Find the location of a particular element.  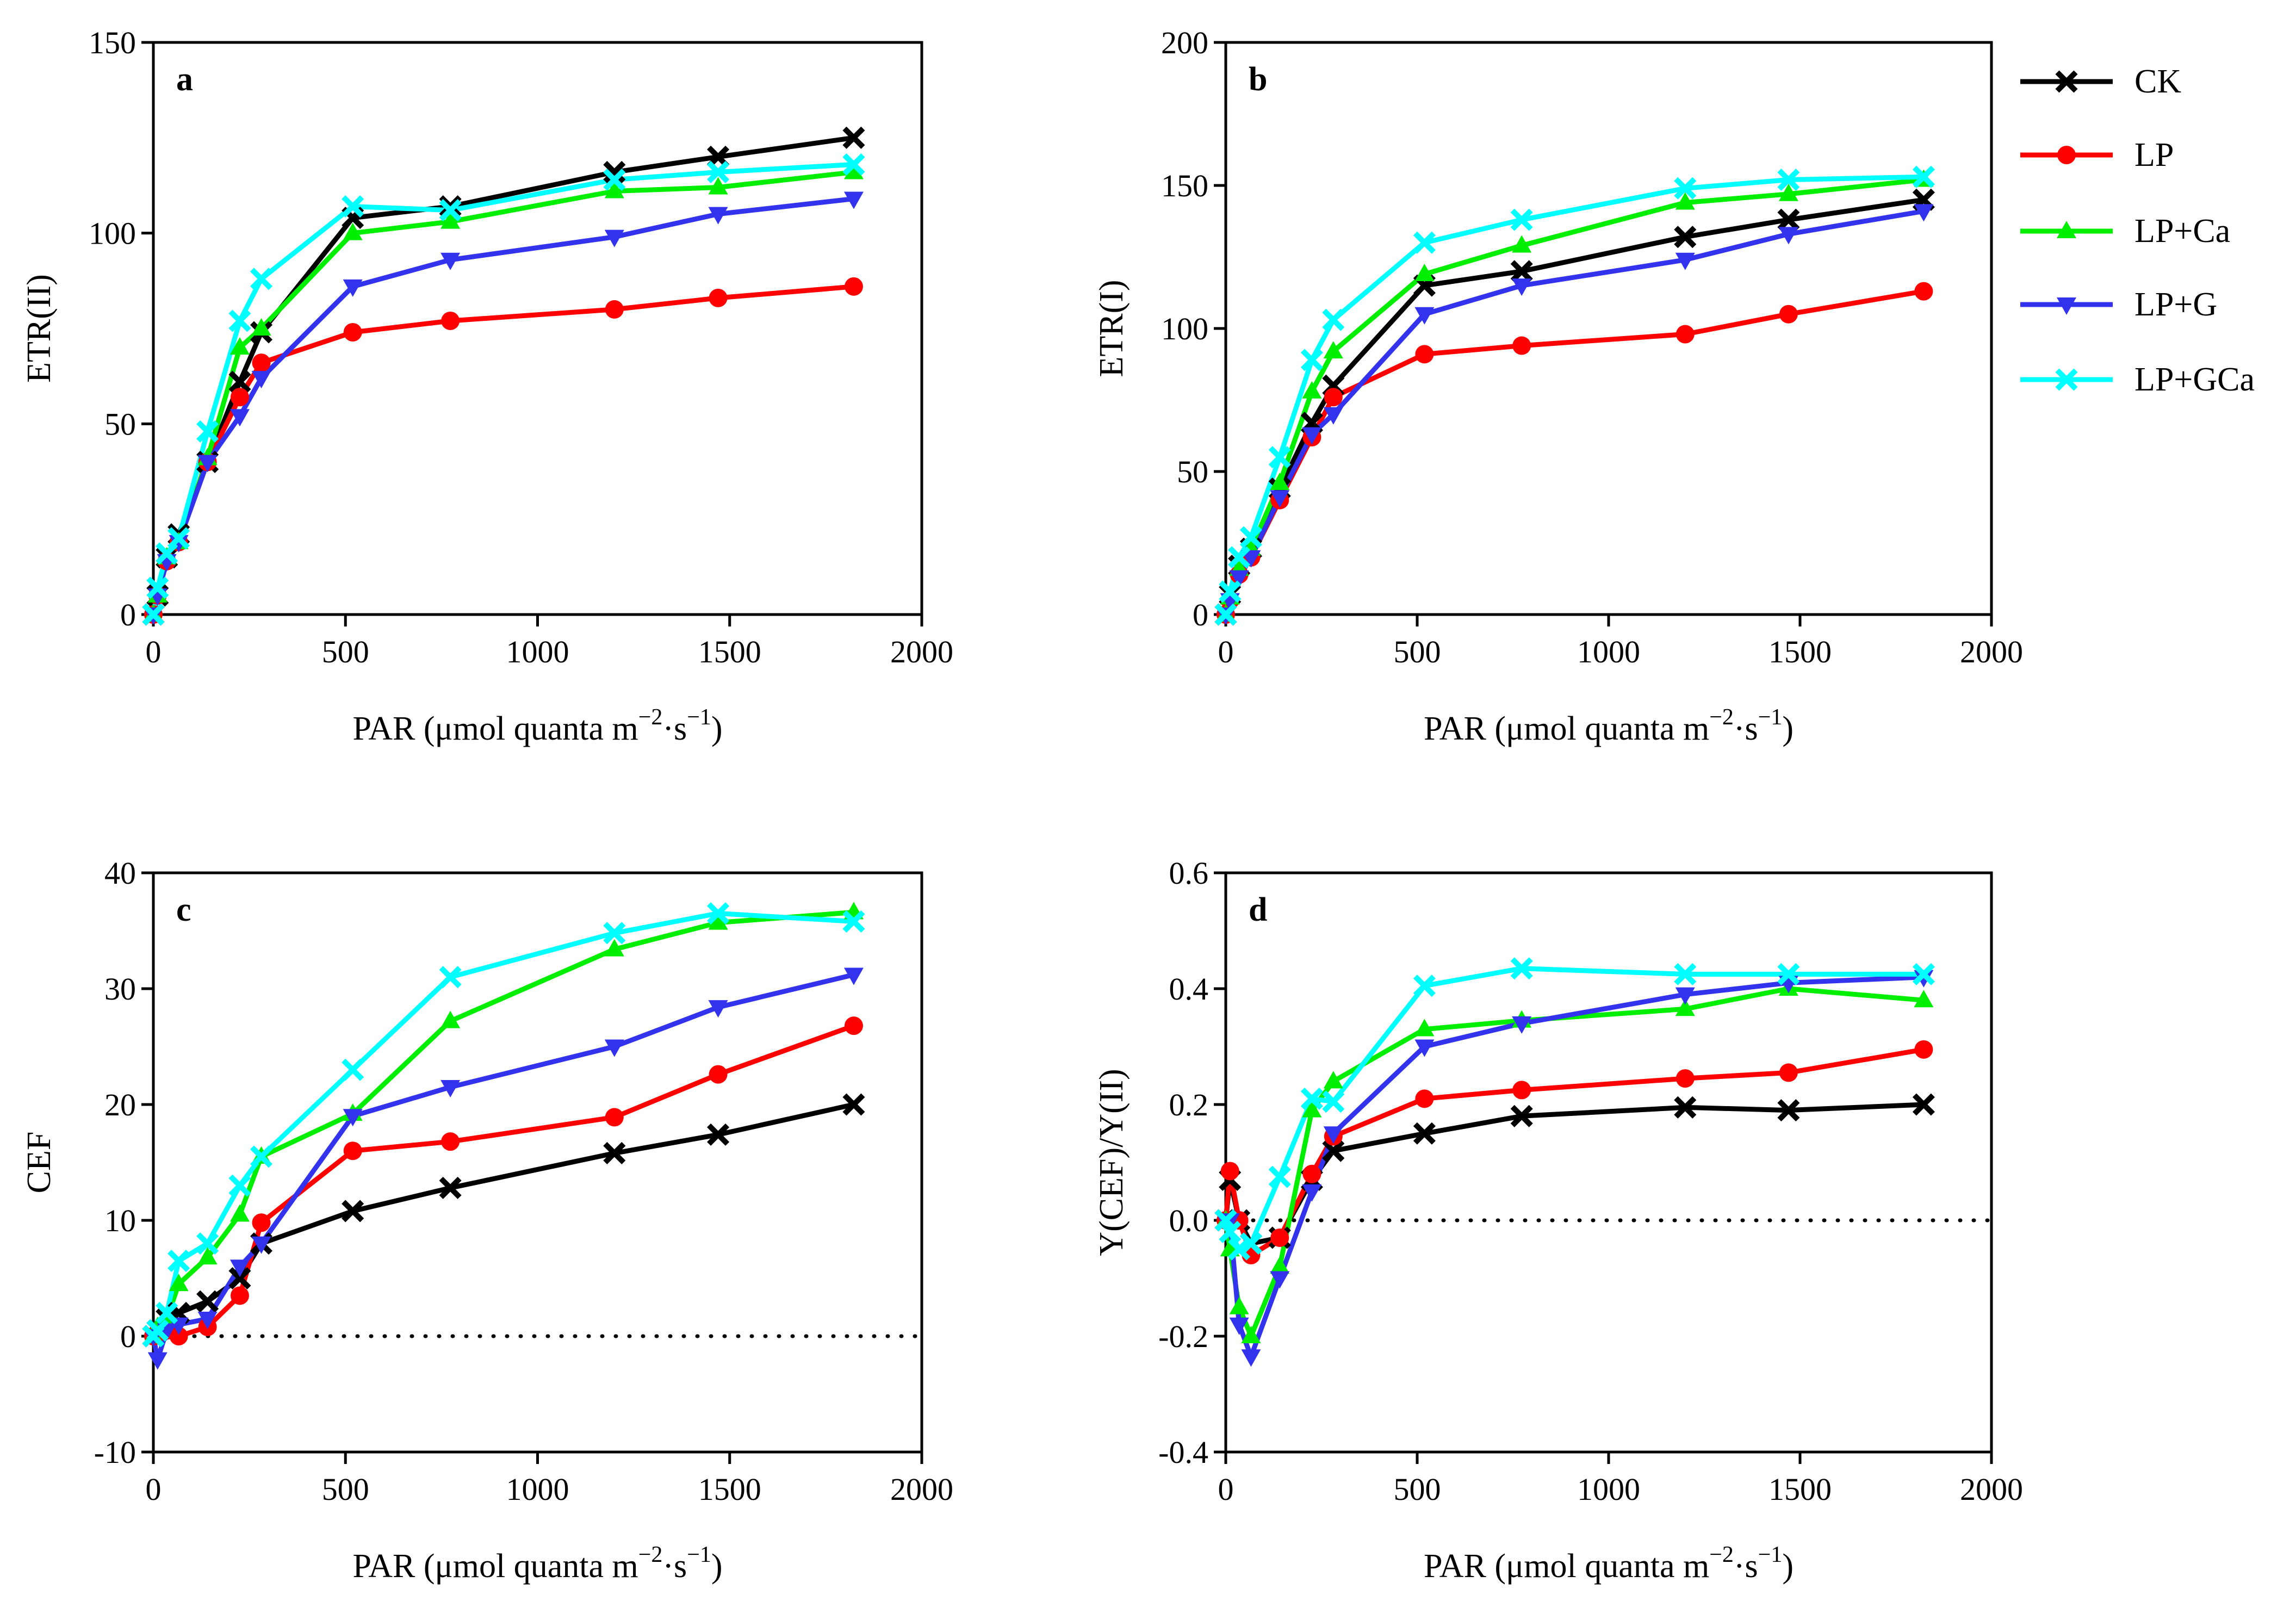

x-tick-label: 1000 is located at coordinates (537, 1489).